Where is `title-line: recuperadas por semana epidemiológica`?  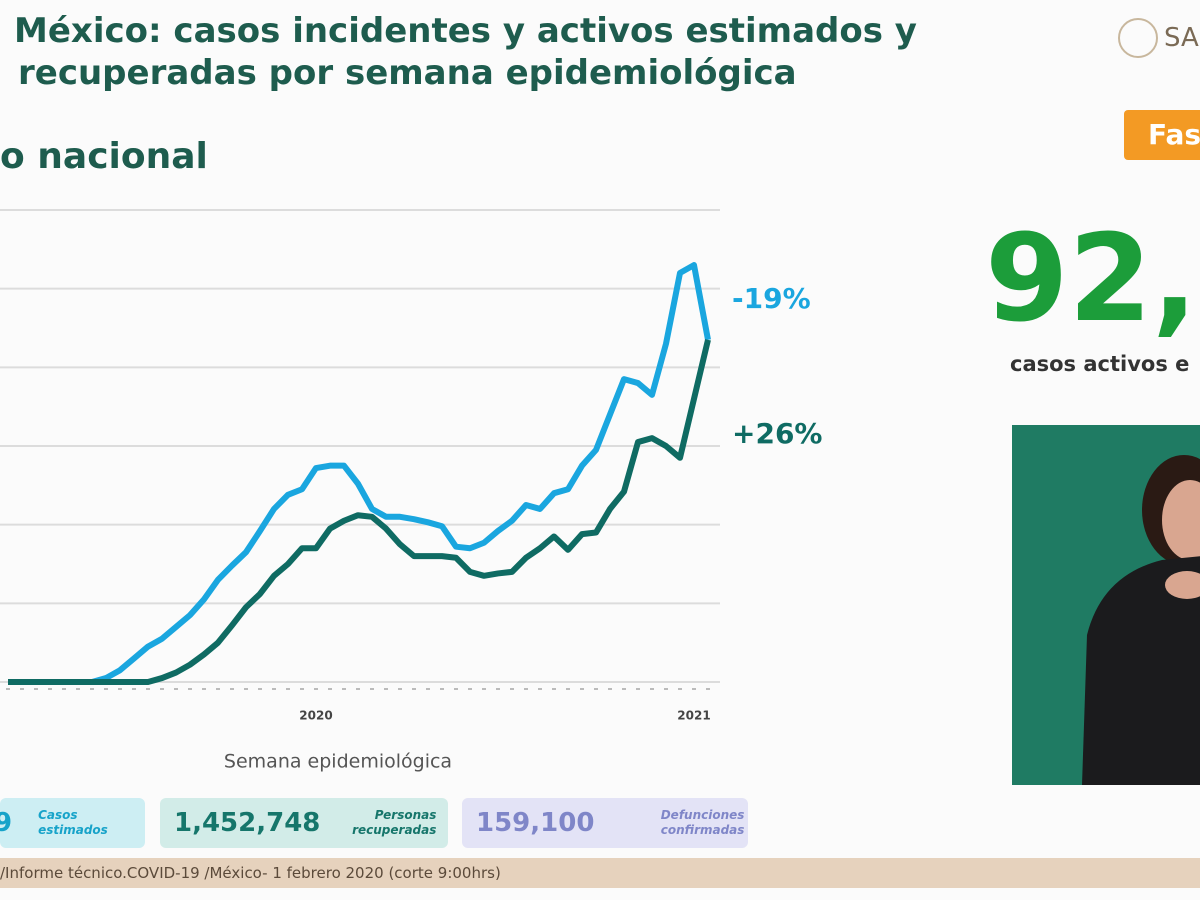
title-line: recuperadas por semana epidemiológica is located at coordinates (407, 73).